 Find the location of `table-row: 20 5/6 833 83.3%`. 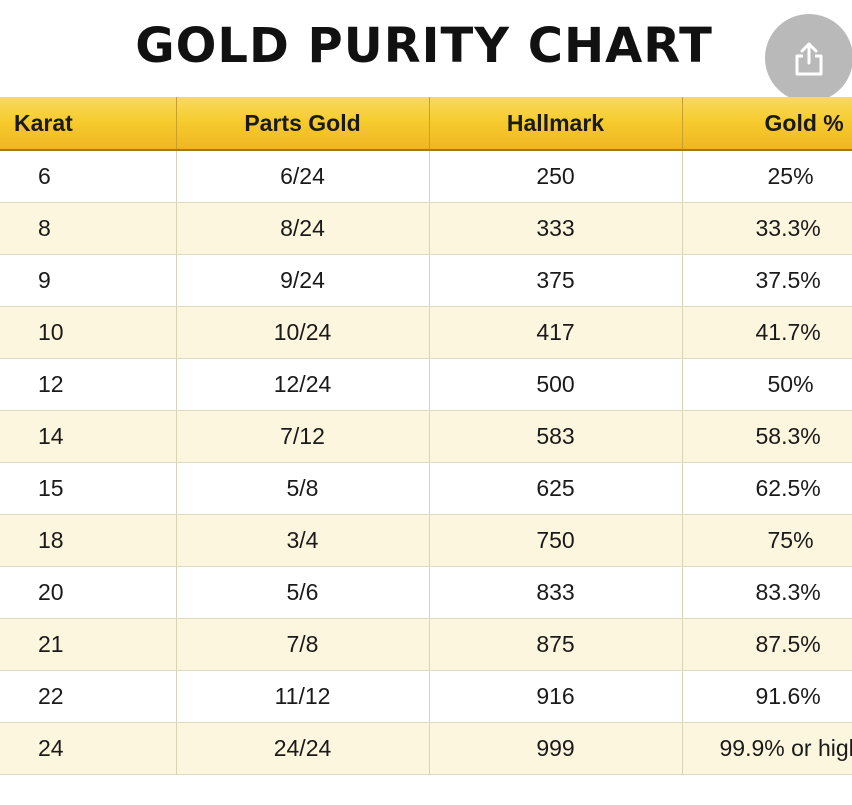

table-row: 20 5/6 833 83.3% is located at coordinates (426, 592).